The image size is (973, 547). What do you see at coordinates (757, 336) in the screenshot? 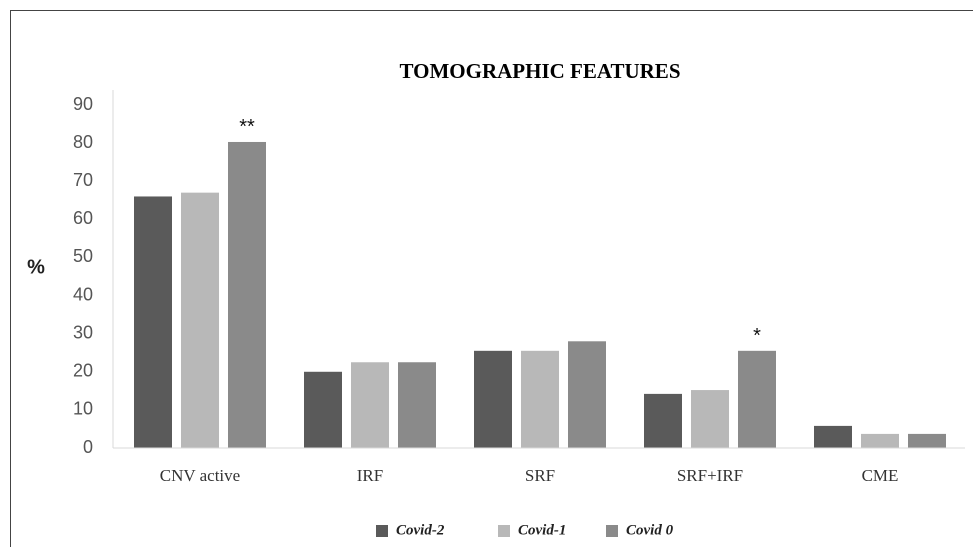
I see `annotation: *` at bounding box center [757, 336].